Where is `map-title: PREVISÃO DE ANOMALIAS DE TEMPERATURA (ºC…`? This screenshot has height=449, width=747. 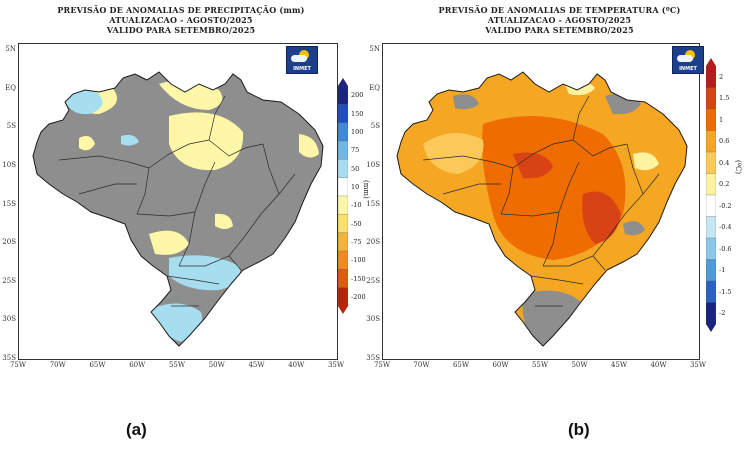
map-title: PREVISÃO DE ANOMALIAS DE TEMPERATURA (ºC… is located at coordinates (559, 20).